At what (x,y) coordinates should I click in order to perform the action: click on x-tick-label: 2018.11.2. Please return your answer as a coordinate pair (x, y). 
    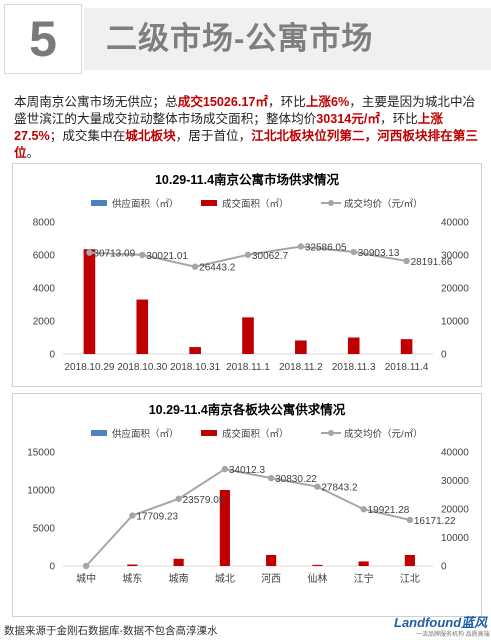
    Looking at the image, I should click on (301, 367).